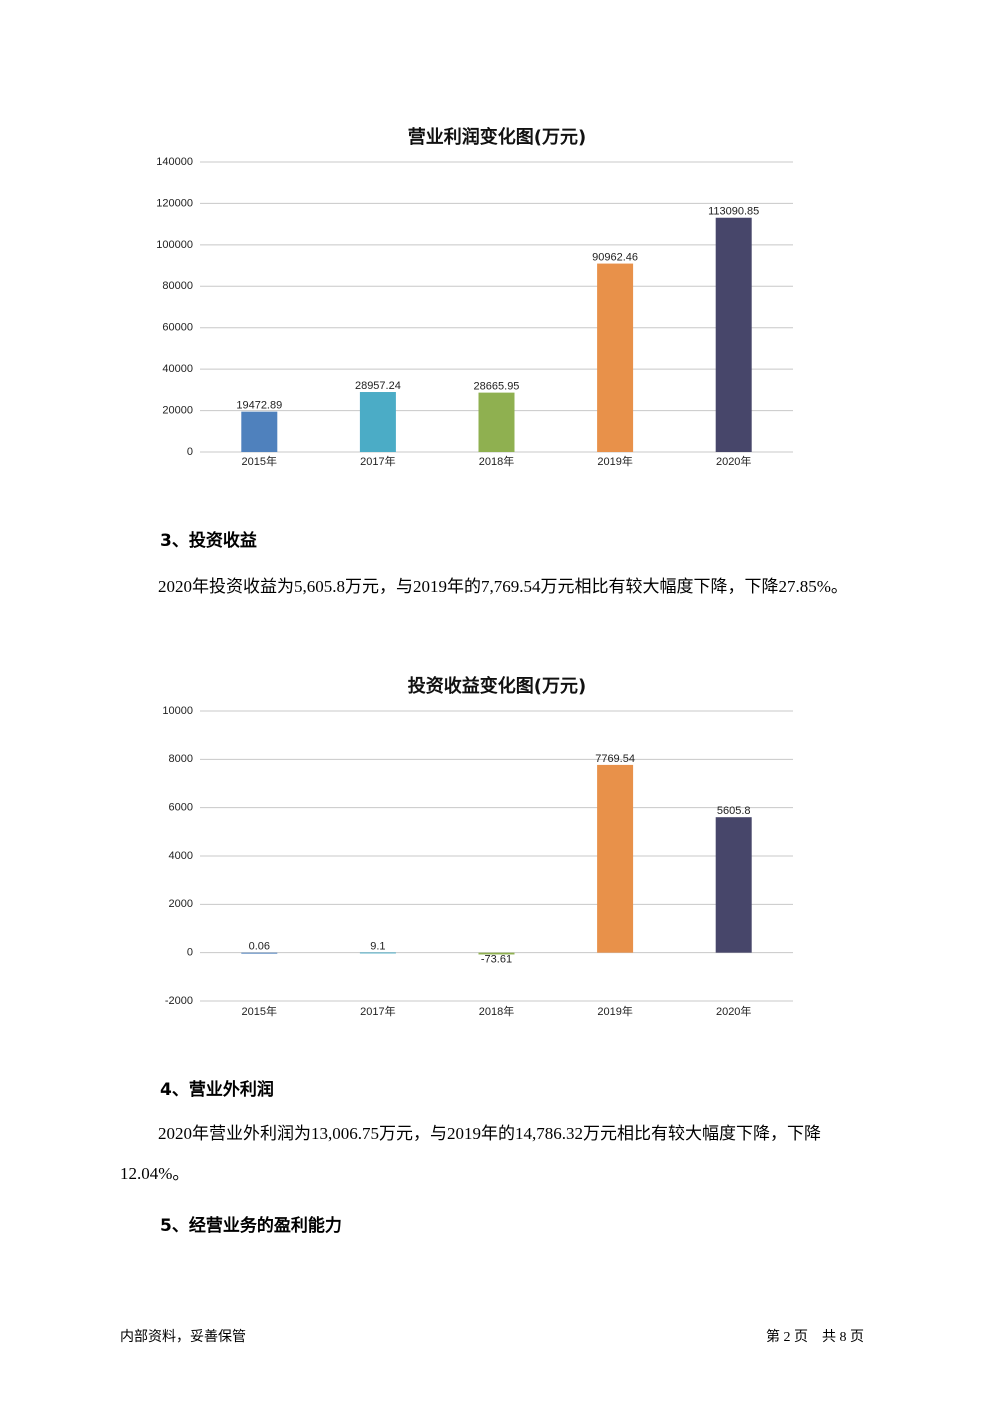 The height and width of the screenshot is (1403, 992). I want to click on data-label: 113090.85, so click(733, 212).